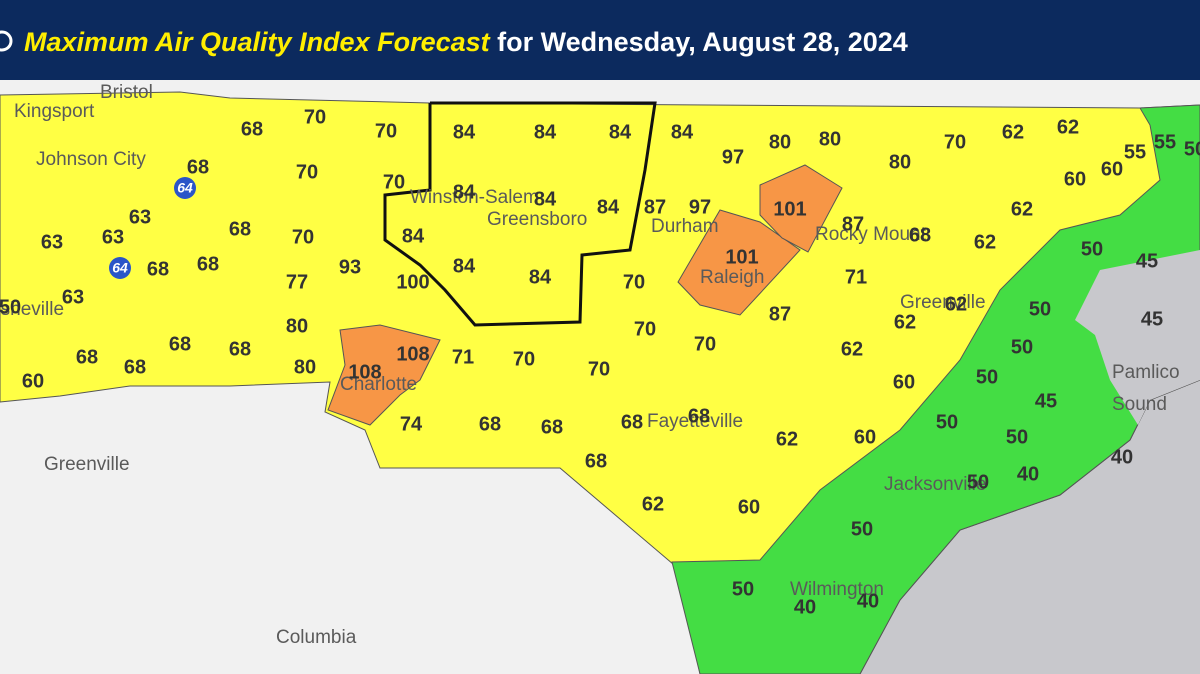  I want to click on region-orange-northeast, so click(801, 208).